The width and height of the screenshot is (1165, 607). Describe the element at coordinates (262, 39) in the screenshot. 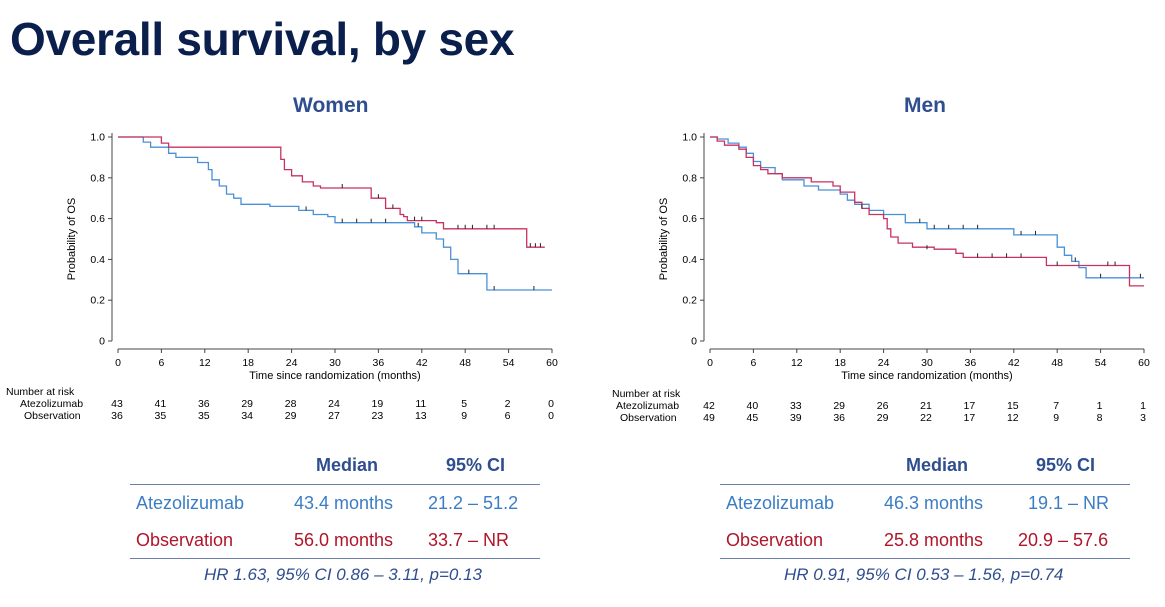

I see `slide-title: Overall survival, by sex` at that location.